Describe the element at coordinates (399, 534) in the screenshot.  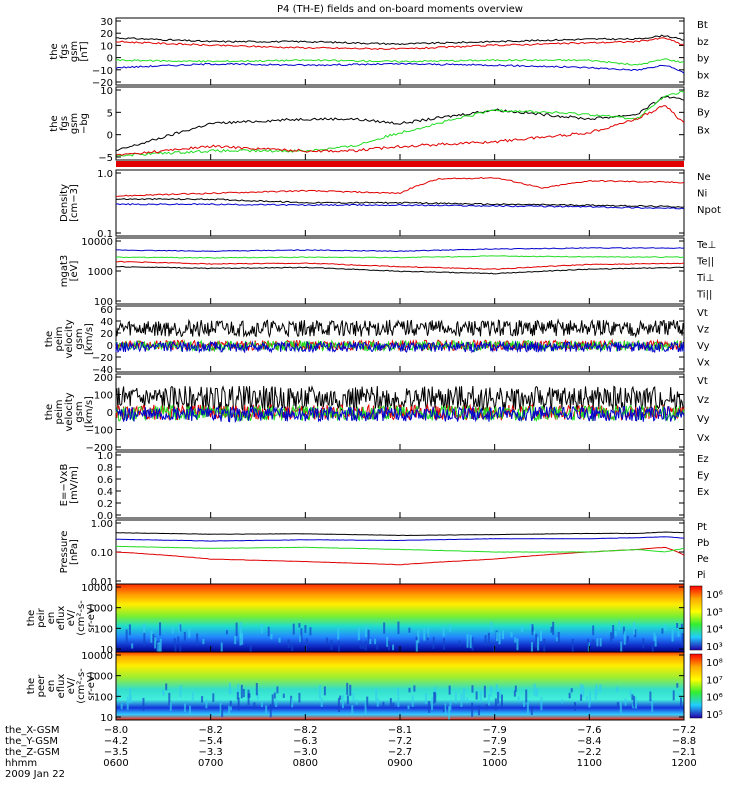
I see `series-pt-line` at that location.